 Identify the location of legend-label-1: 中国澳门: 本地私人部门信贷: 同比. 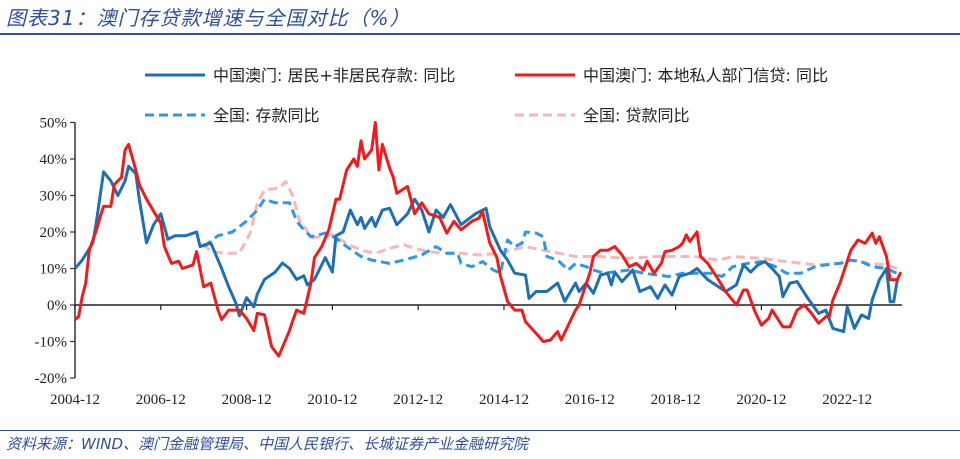
(705, 75).